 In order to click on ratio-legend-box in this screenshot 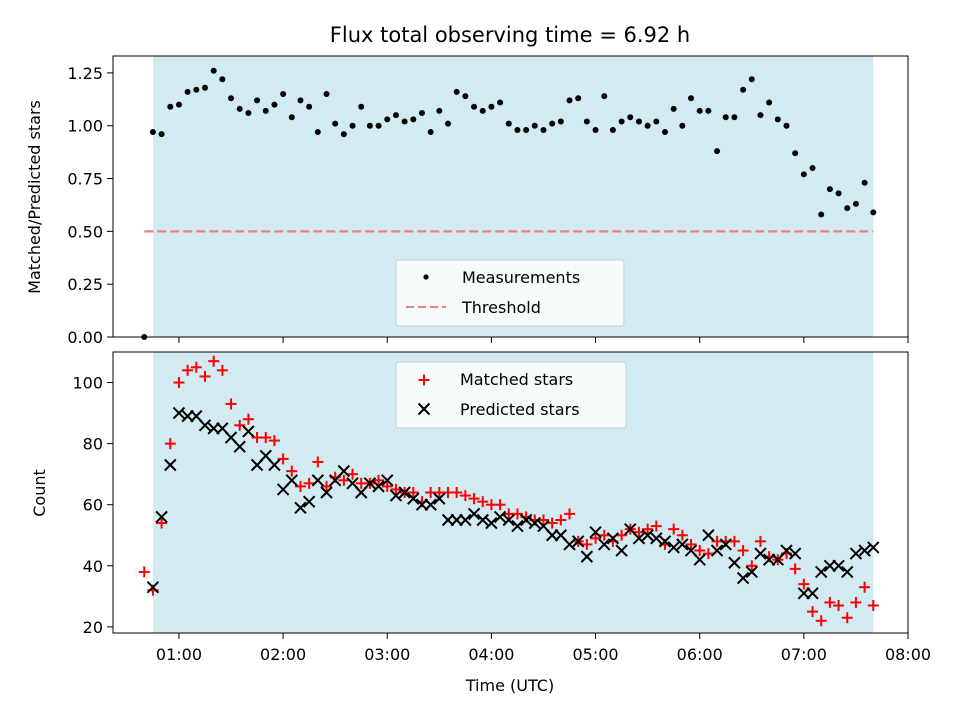, I will do `click(510, 293)`.